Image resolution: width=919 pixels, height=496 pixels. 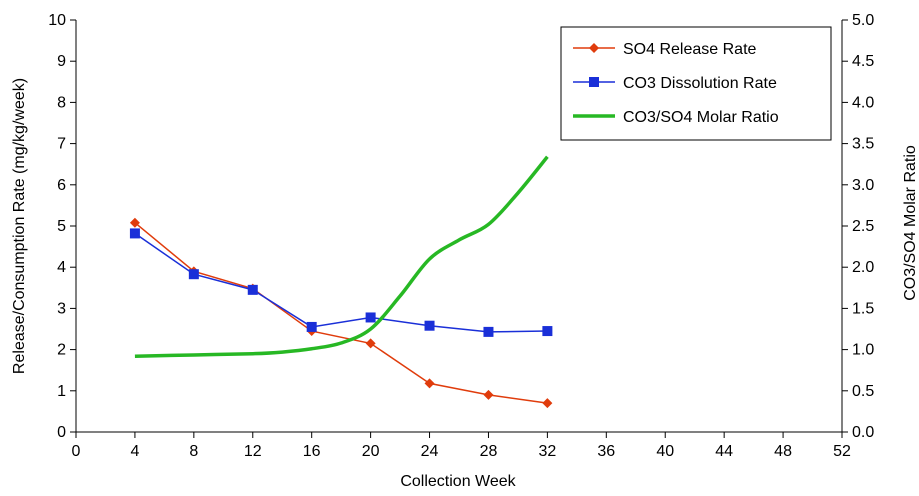 I want to click on series-line, so click(x=341, y=282).